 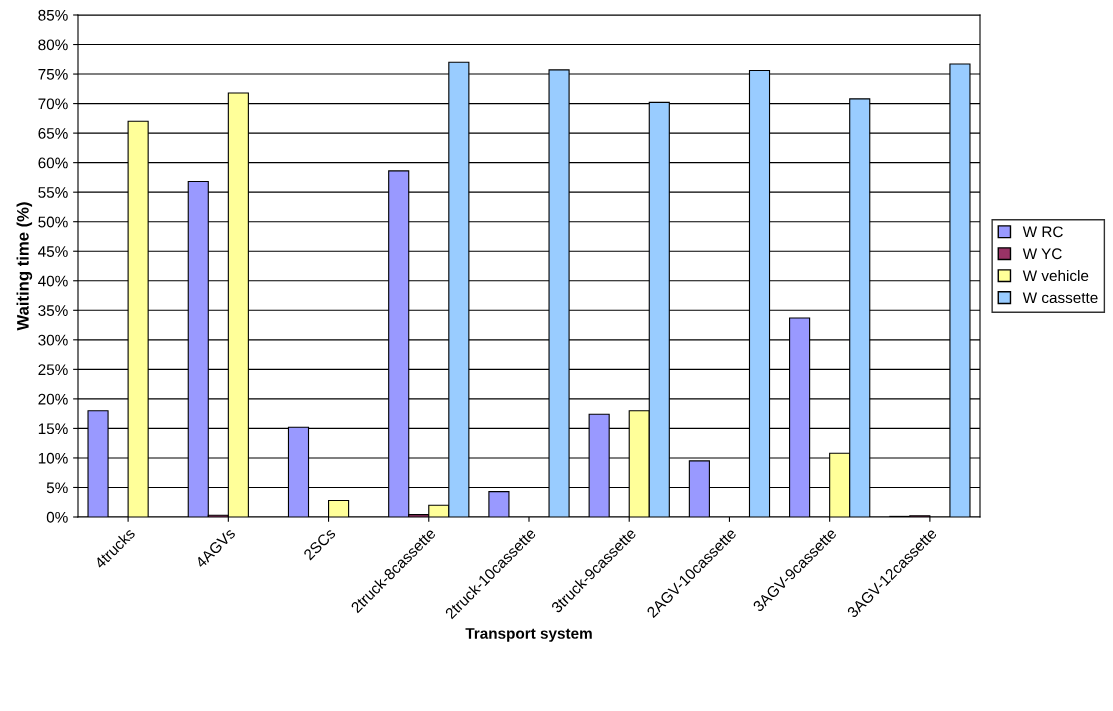 What do you see at coordinates (53, 45) in the screenshot?
I see `y-tick-label: 80%` at bounding box center [53, 45].